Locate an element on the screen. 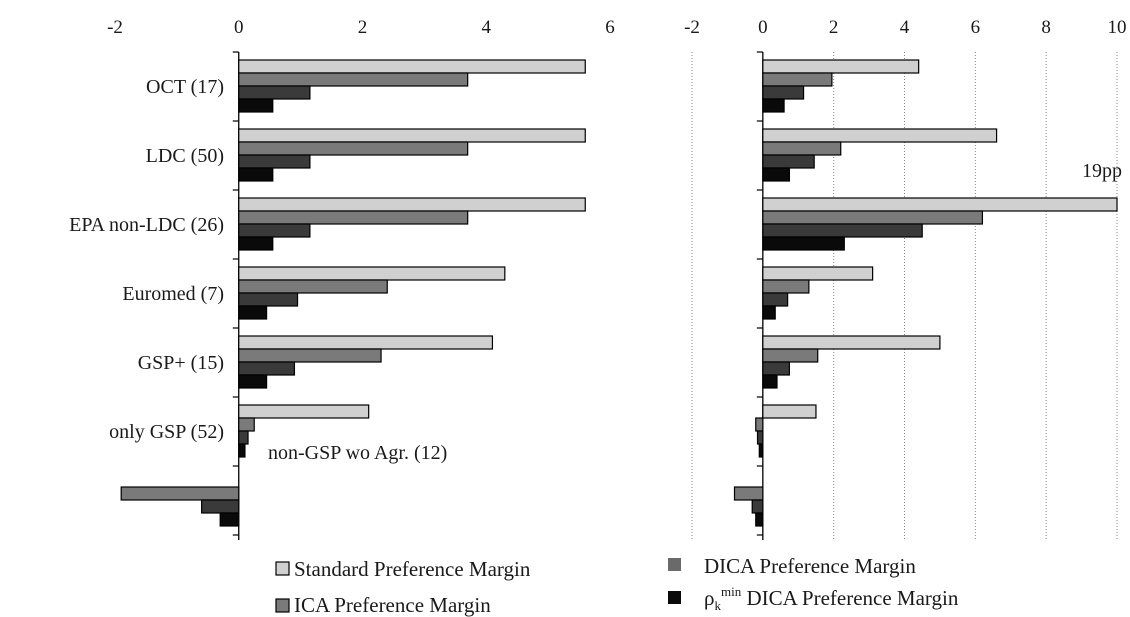 The width and height of the screenshot is (1130, 617). bar-right-s2-c2 is located at coordinates (842, 230).